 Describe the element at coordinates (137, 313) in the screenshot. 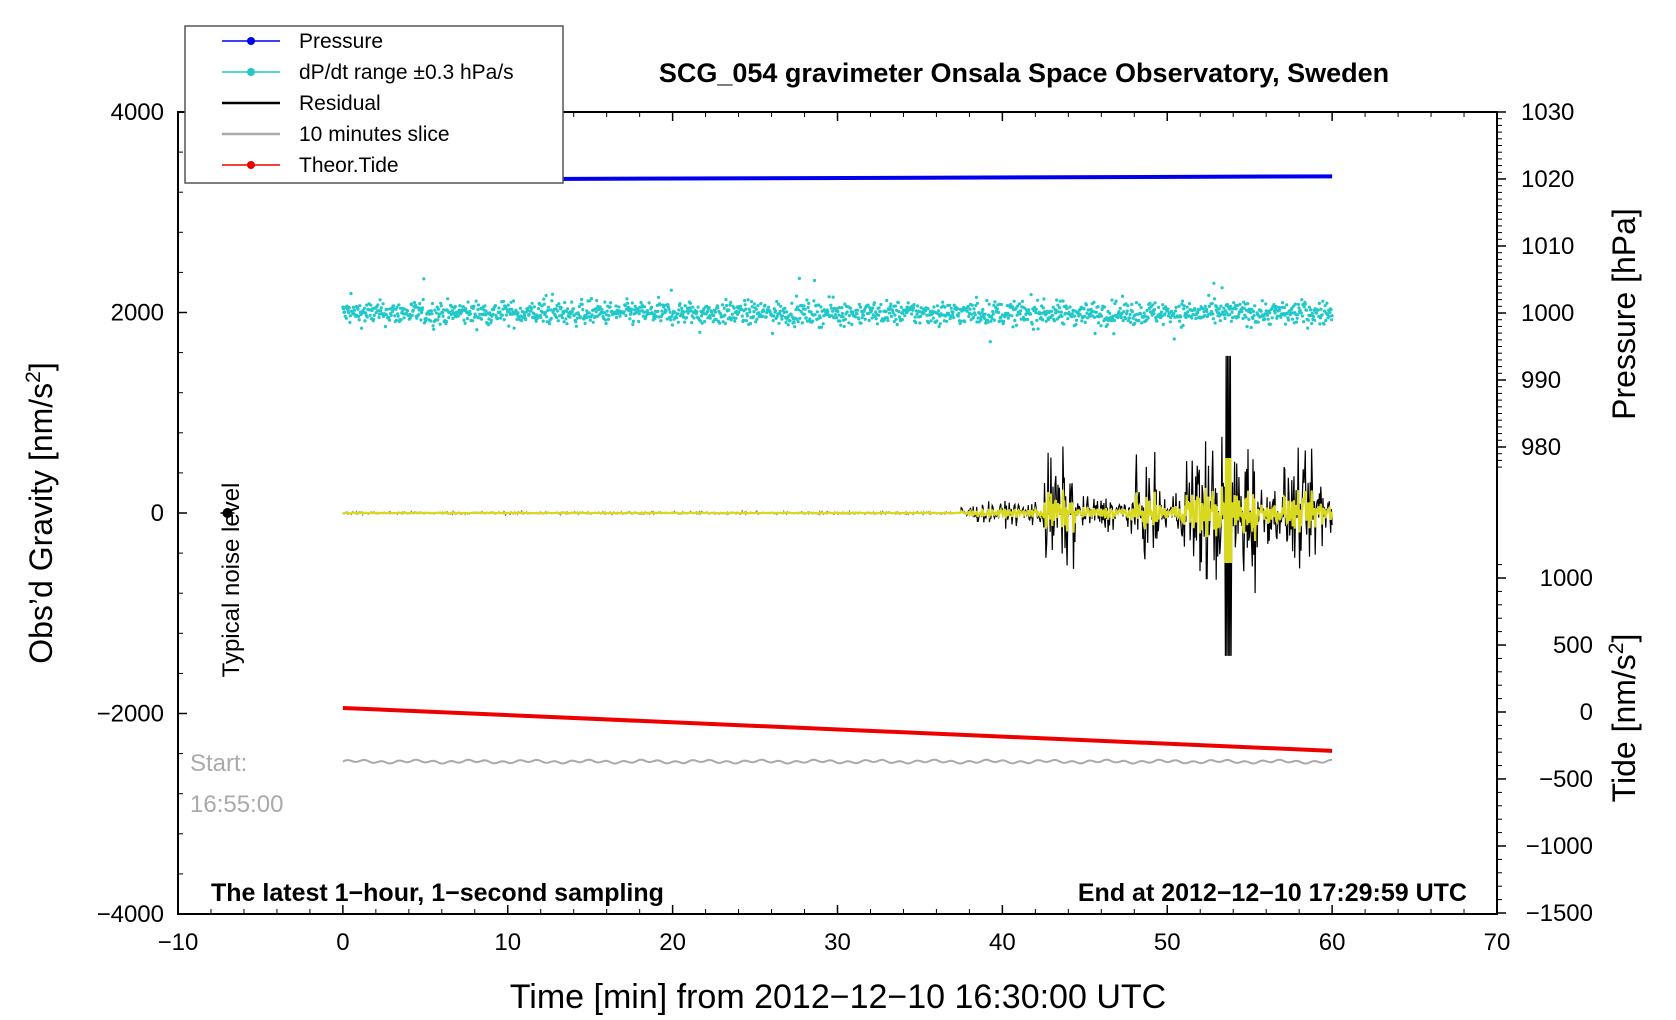

I see `y-tick-label: 2000` at that location.